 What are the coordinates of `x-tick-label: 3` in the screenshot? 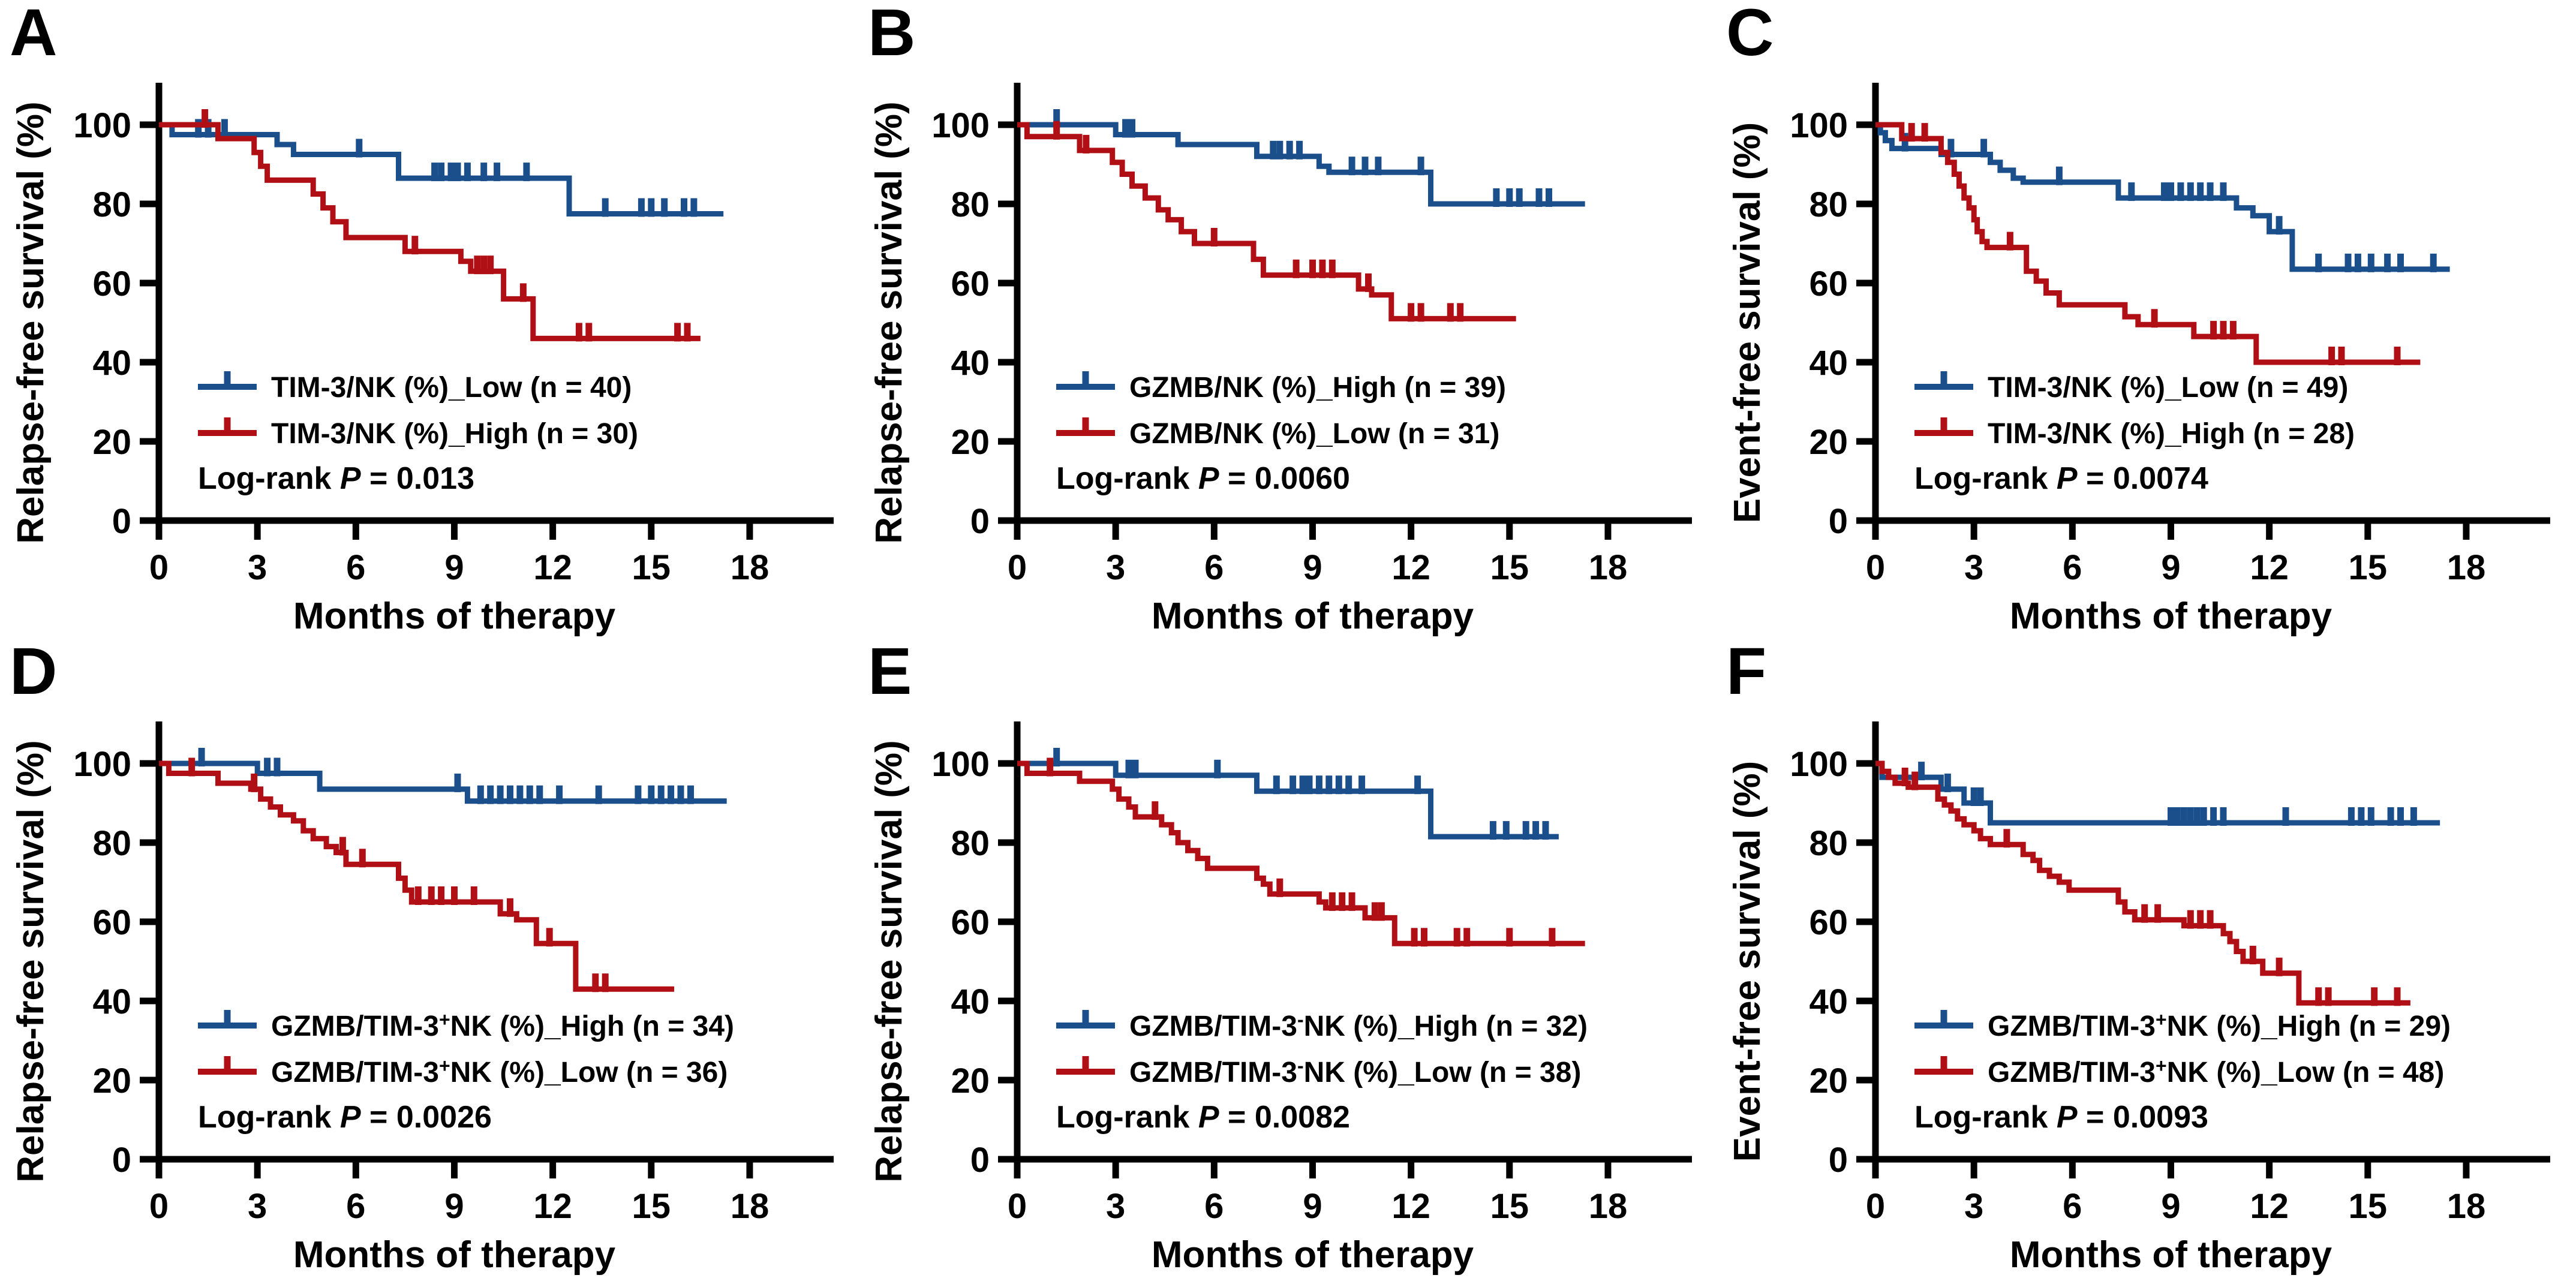 It's located at (1974, 1206).